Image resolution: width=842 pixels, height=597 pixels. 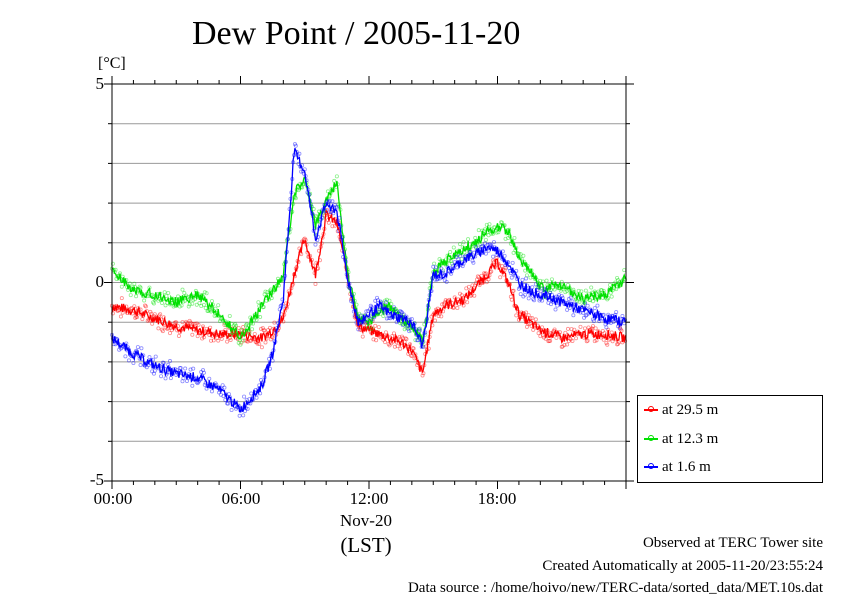 What do you see at coordinates (651, 438) in the screenshot?
I see `legend-swatch-green` at bounding box center [651, 438].